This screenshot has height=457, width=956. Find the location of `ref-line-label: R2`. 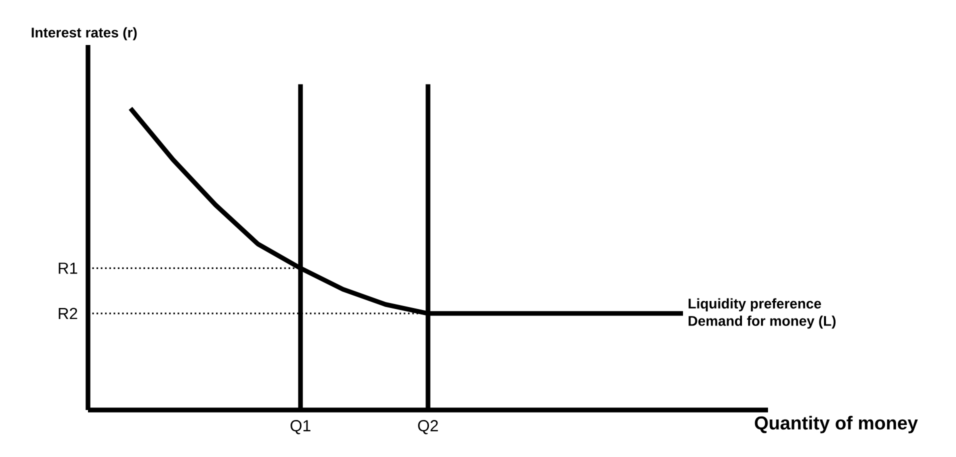

ref-line-label: R2 is located at coordinates (68, 314).